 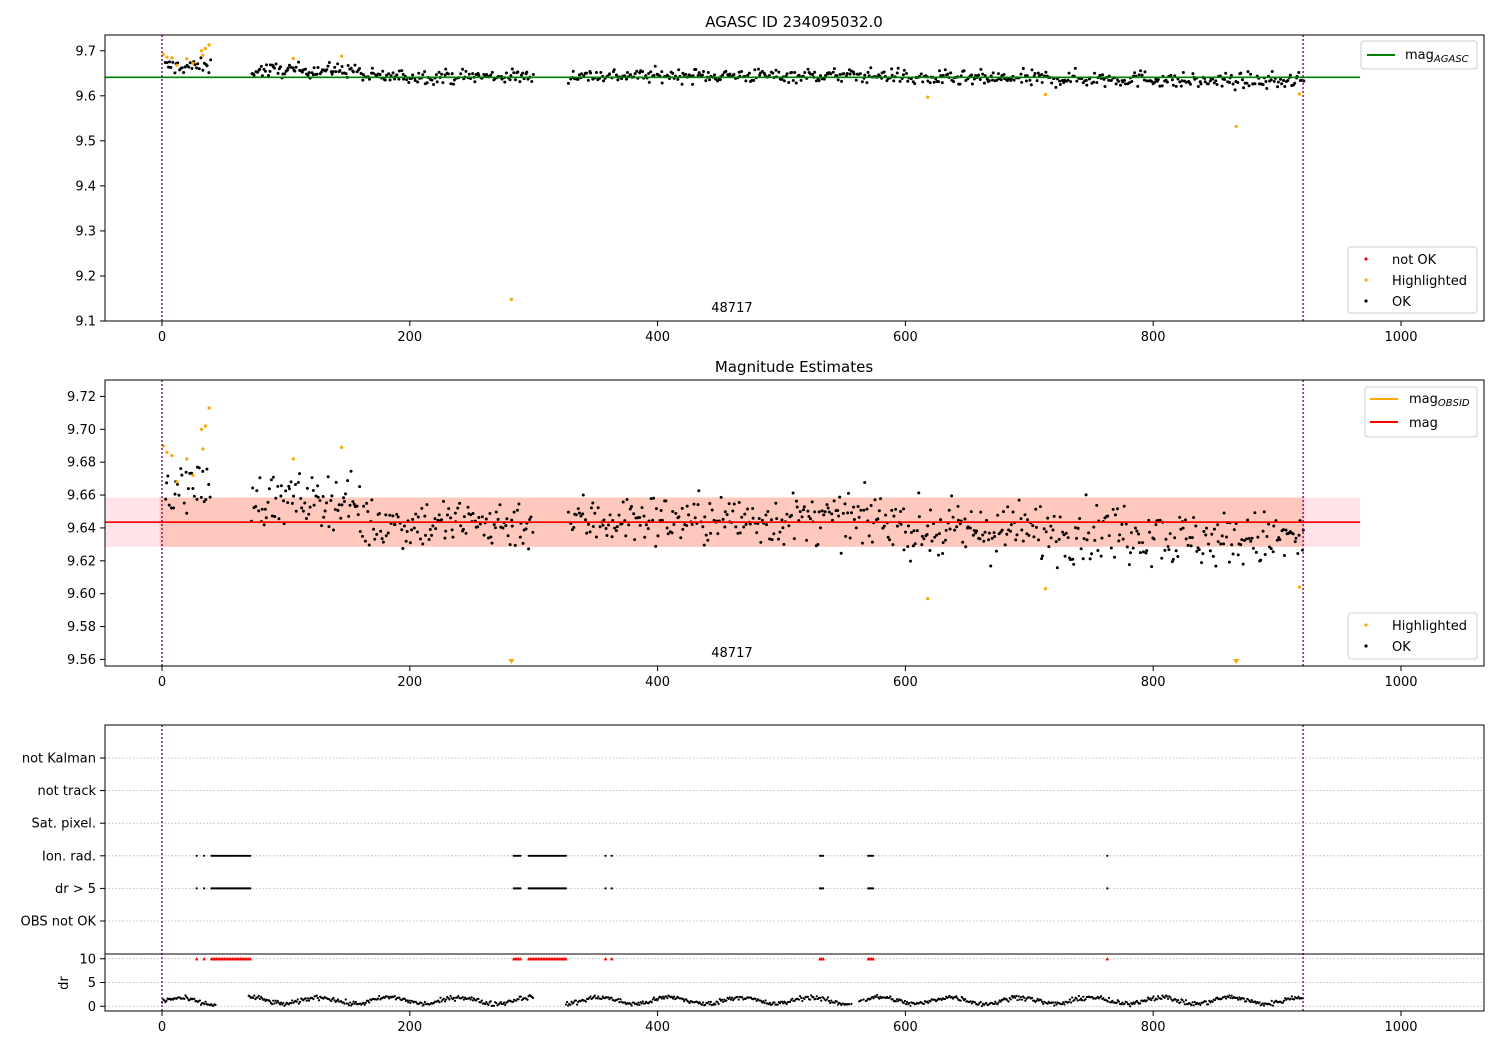 What do you see at coordinates (85, 322) in the screenshot?
I see `y-tick-label: 9.1` at bounding box center [85, 322].